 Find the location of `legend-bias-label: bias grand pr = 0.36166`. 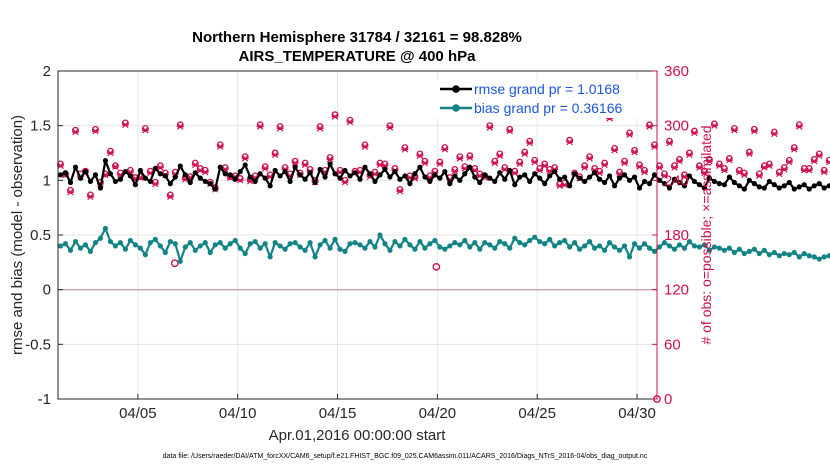

legend-bias-label: bias grand pr = 0.36166 is located at coordinates (548, 108).